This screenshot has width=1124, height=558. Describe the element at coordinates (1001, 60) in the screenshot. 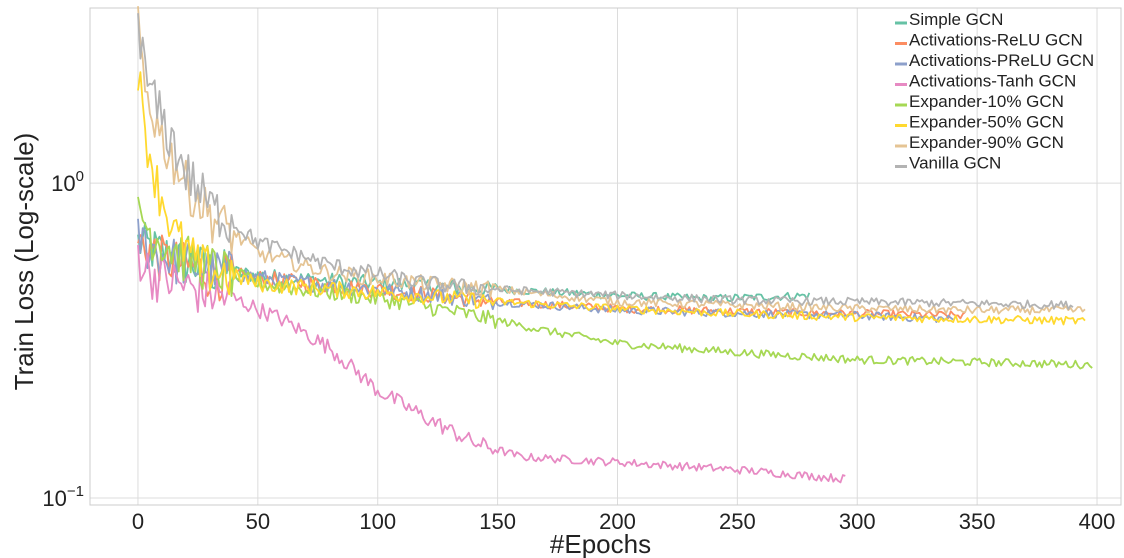

I see `legend-label-activations-prelu-gcn: Activations-PReLU GCN` at that location.